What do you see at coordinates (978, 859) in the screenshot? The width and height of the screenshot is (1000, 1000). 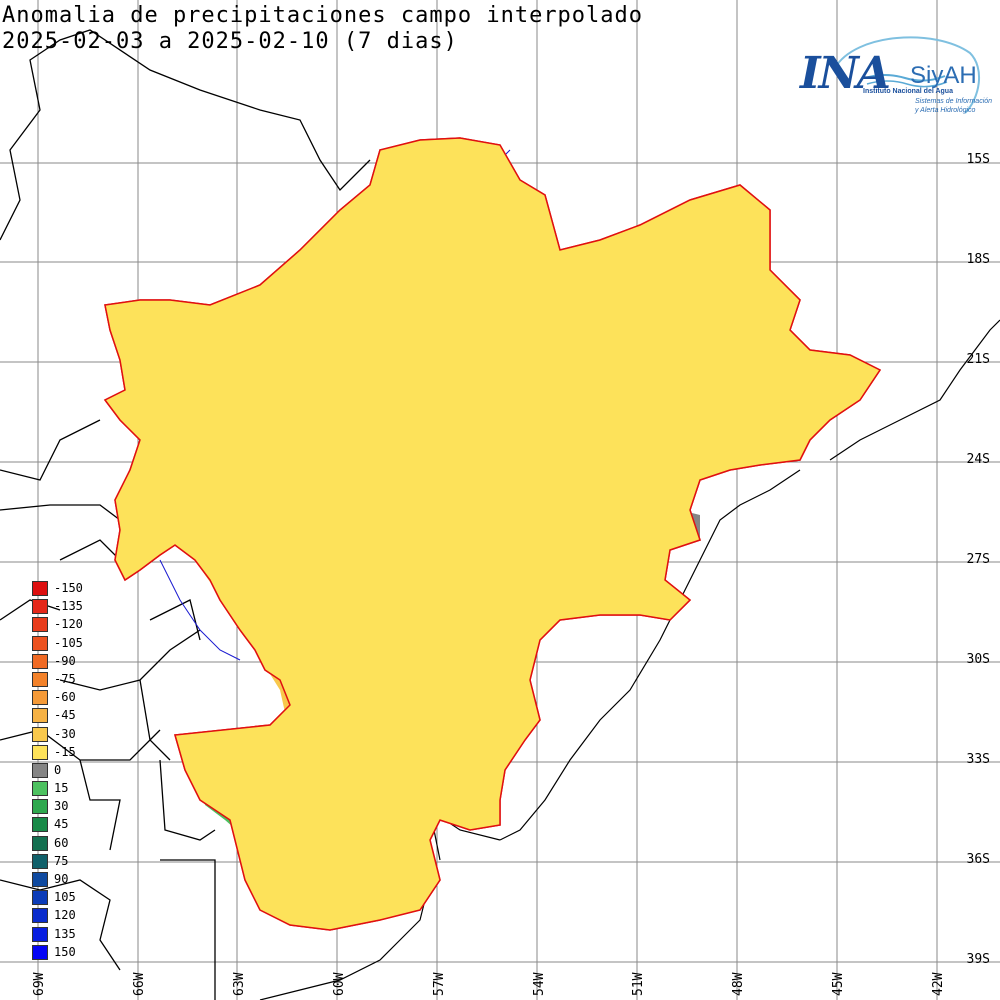 I see `lat-label: 36S` at bounding box center [978, 859].